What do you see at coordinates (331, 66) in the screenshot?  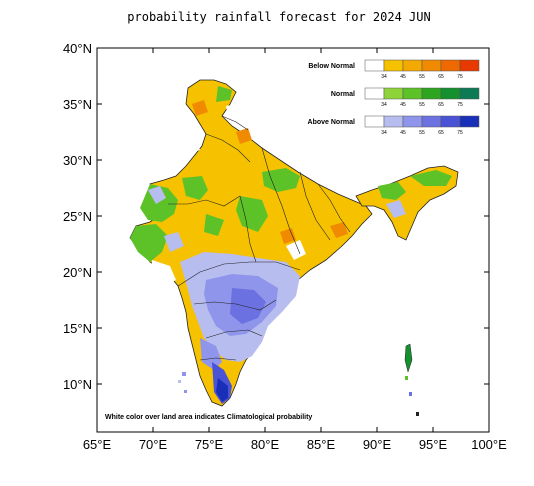 I see `legend-title: Below Normal` at bounding box center [331, 66].